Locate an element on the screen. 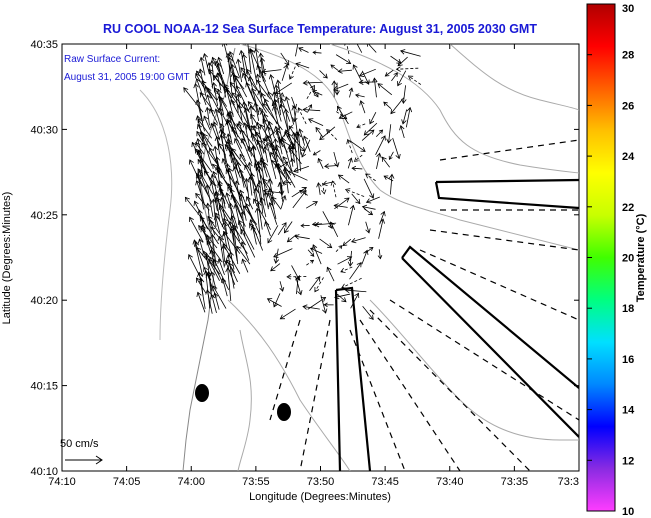 The image size is (651, 518). buoy-marker is located at coordinates (202, 393).